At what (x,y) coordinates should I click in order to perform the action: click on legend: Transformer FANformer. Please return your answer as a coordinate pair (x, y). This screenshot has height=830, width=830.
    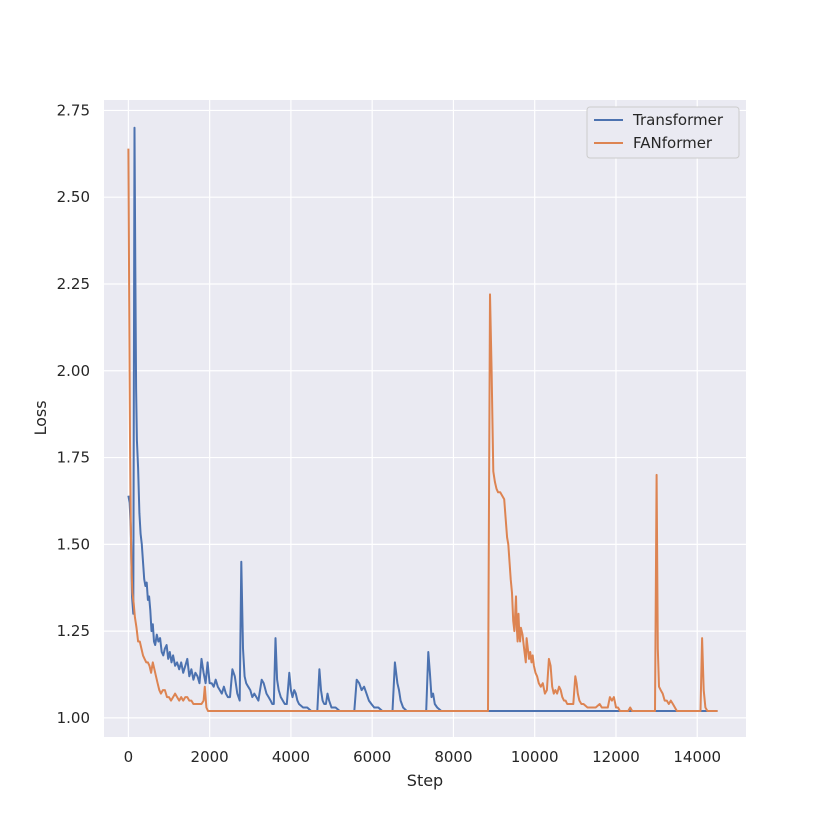
    Looking at the image, I should click on (663, 132).